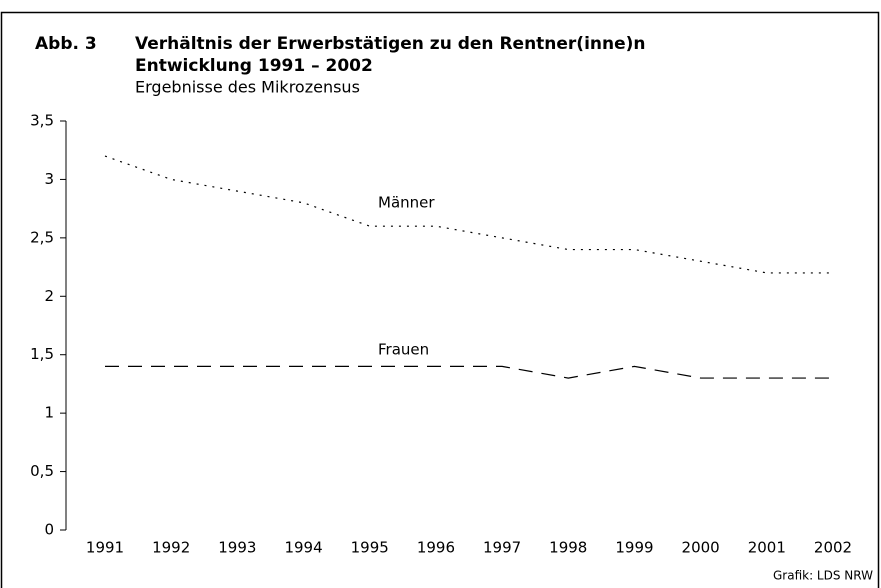  What do you see at coordinates (237, 548) in the screenshot?
I see `x-tick-label: 1993` at bounding box center [237, 548].